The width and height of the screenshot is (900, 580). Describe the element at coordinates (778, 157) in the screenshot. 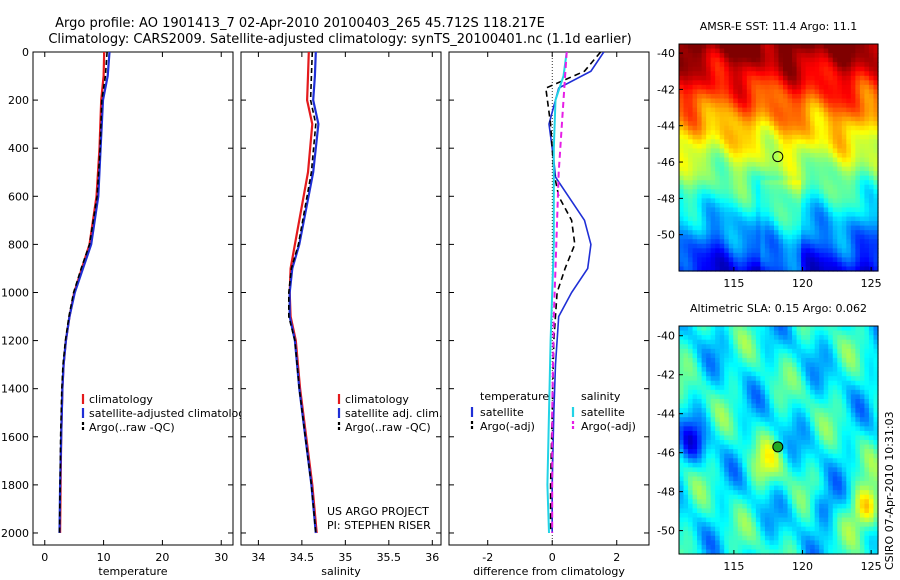

I see `argo-float-marker` at that location.